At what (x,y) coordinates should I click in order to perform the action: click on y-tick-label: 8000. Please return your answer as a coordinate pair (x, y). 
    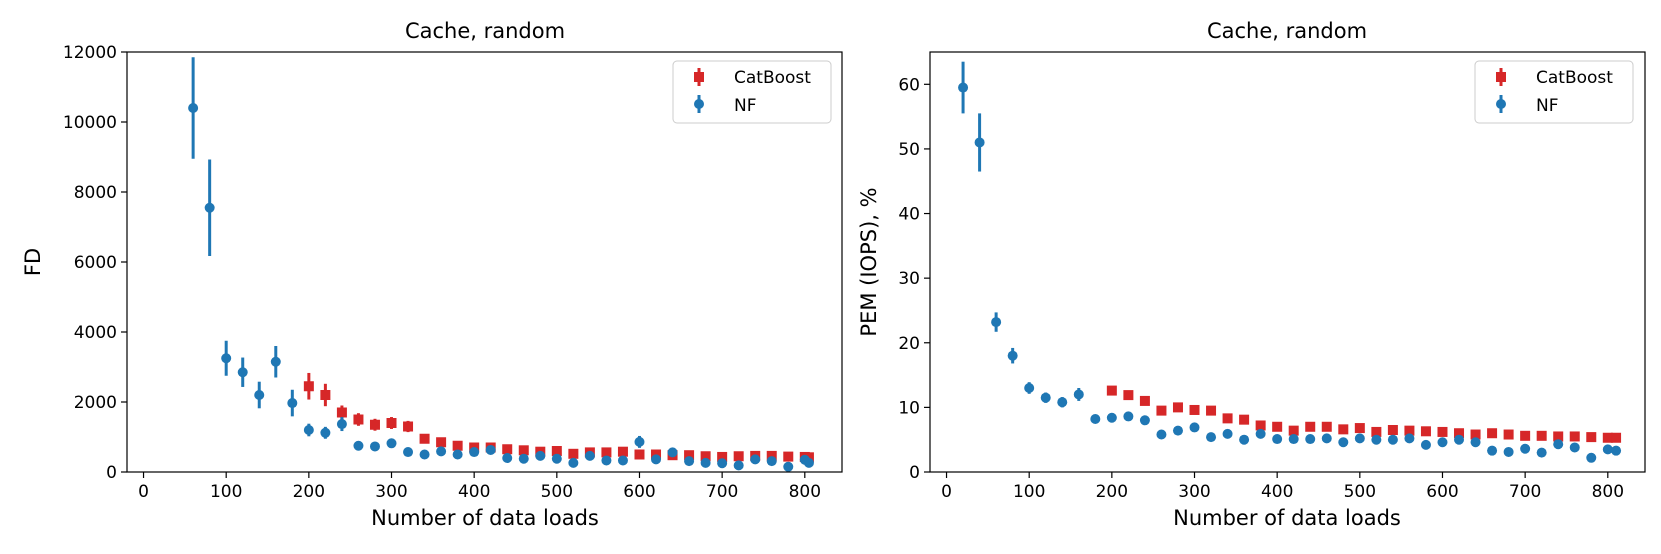
    Looking at the image, I should click on (95, 193).